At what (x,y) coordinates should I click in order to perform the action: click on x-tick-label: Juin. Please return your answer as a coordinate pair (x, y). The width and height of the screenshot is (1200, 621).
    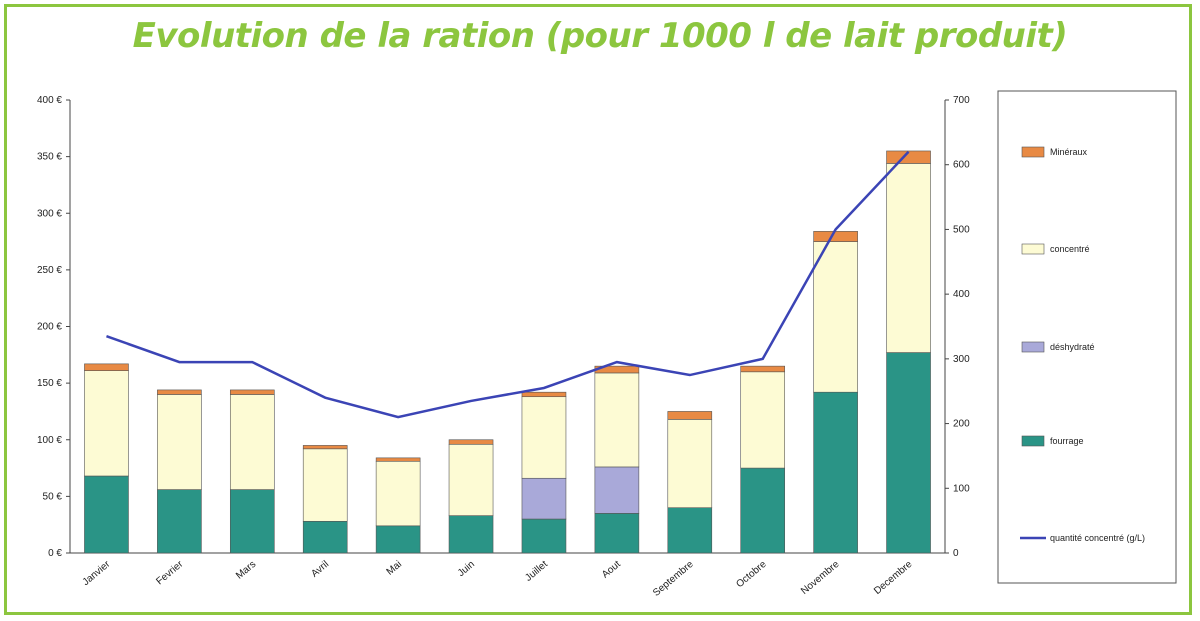
    Looking at the image, I should click on (466, 569).